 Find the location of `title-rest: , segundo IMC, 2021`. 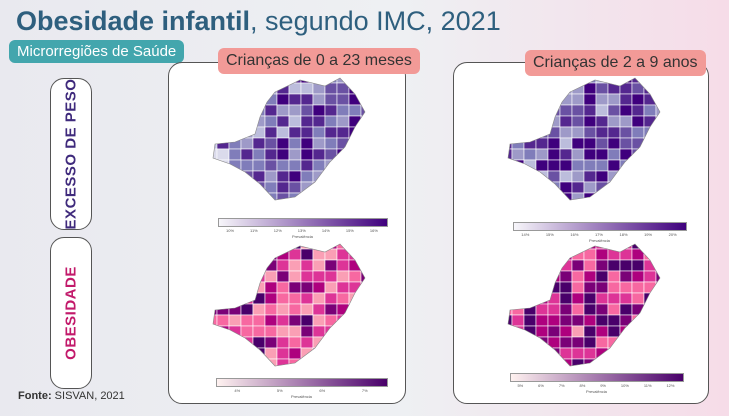

title-rest: , segundo IMC, 2021 is located at coordinates (375, 21).